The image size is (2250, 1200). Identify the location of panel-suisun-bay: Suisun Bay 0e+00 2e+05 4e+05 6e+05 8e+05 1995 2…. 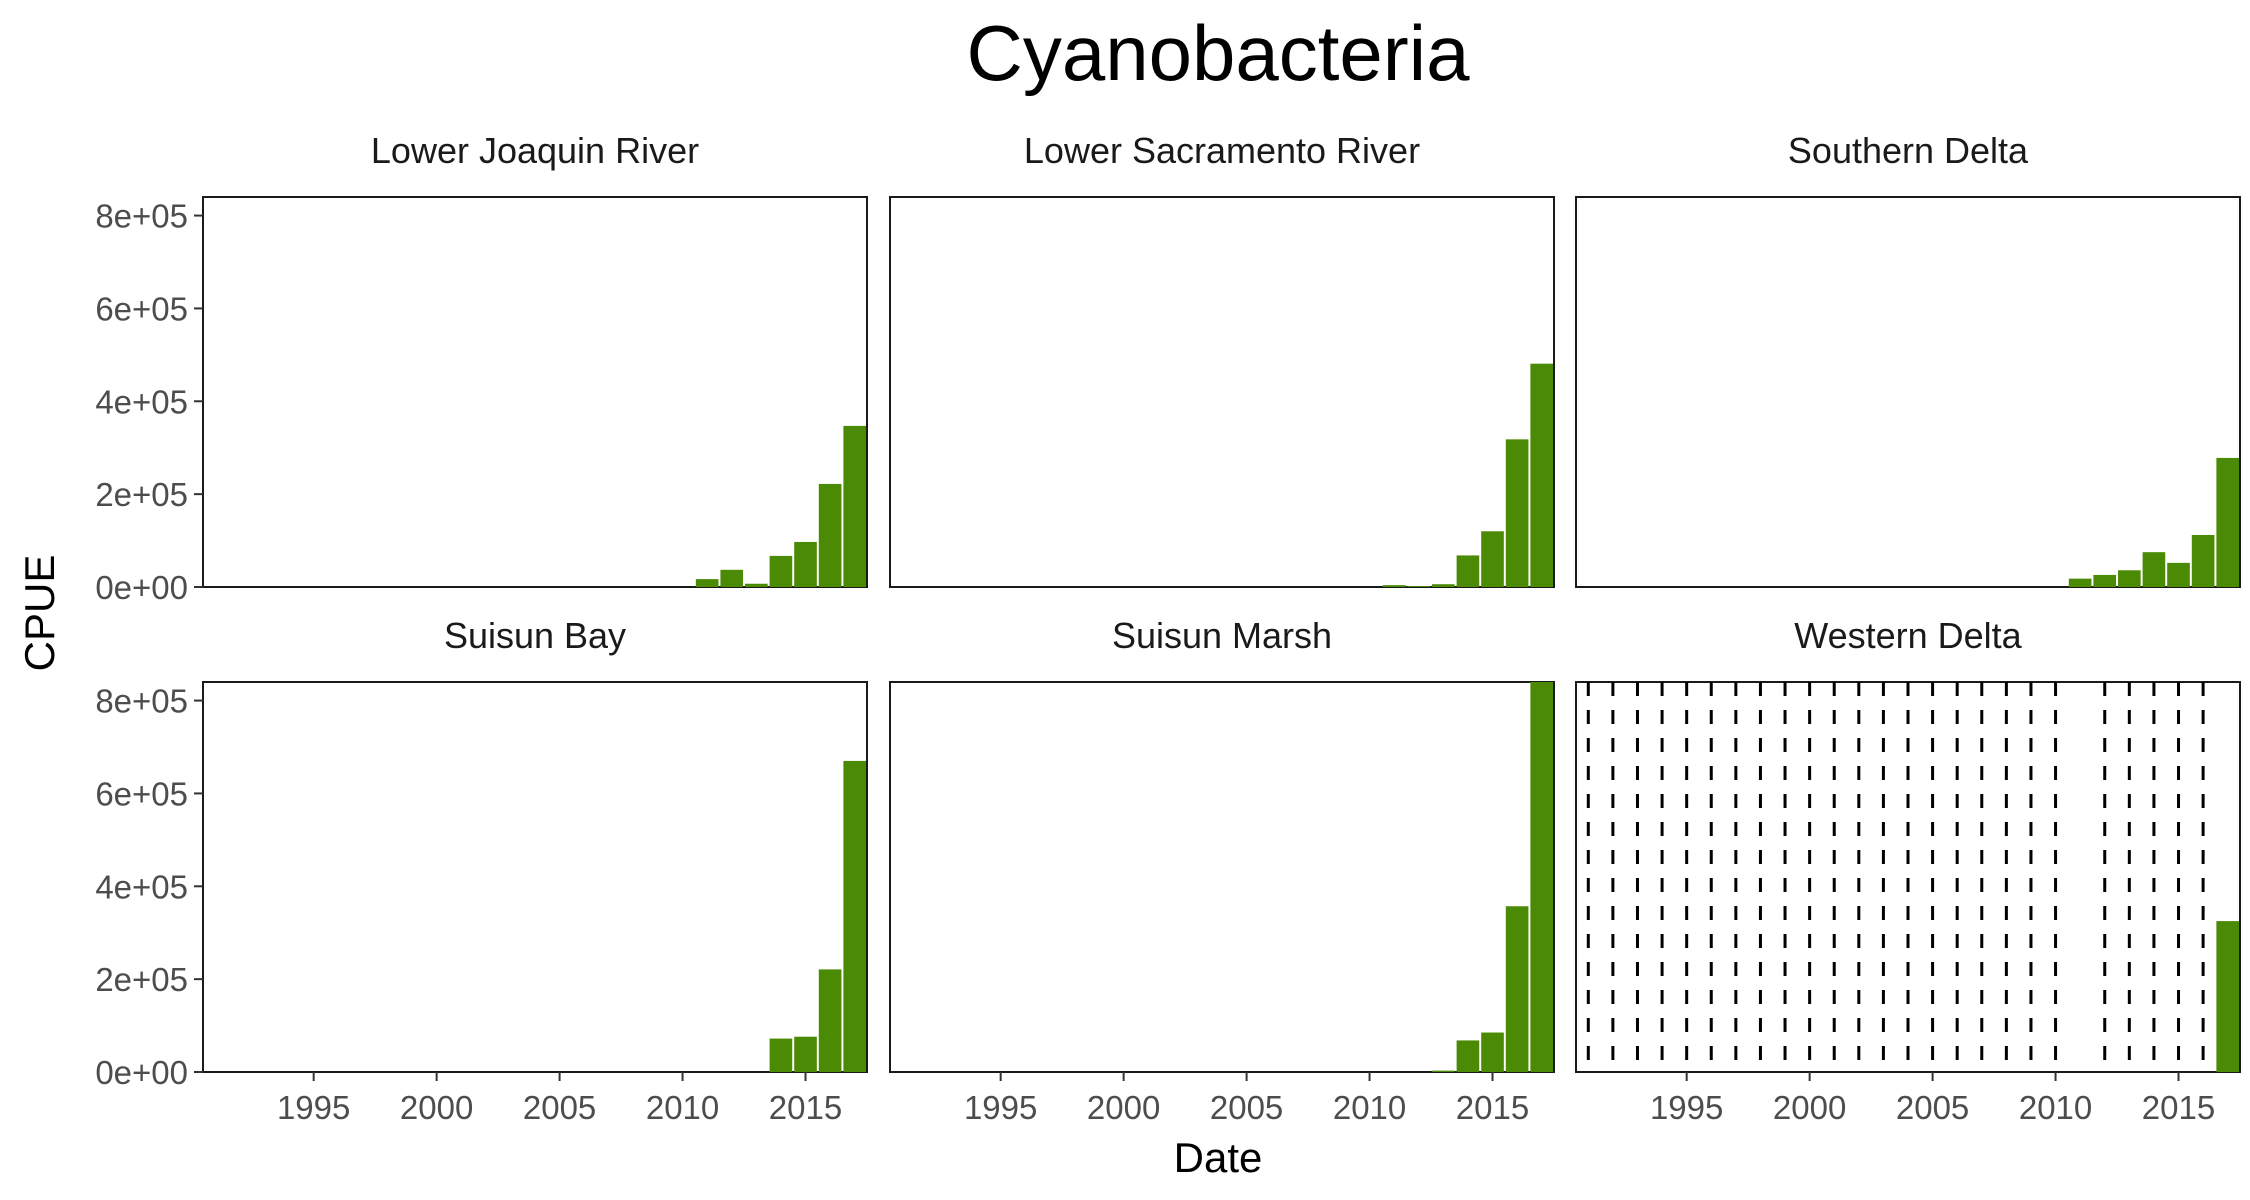
(481, 870).